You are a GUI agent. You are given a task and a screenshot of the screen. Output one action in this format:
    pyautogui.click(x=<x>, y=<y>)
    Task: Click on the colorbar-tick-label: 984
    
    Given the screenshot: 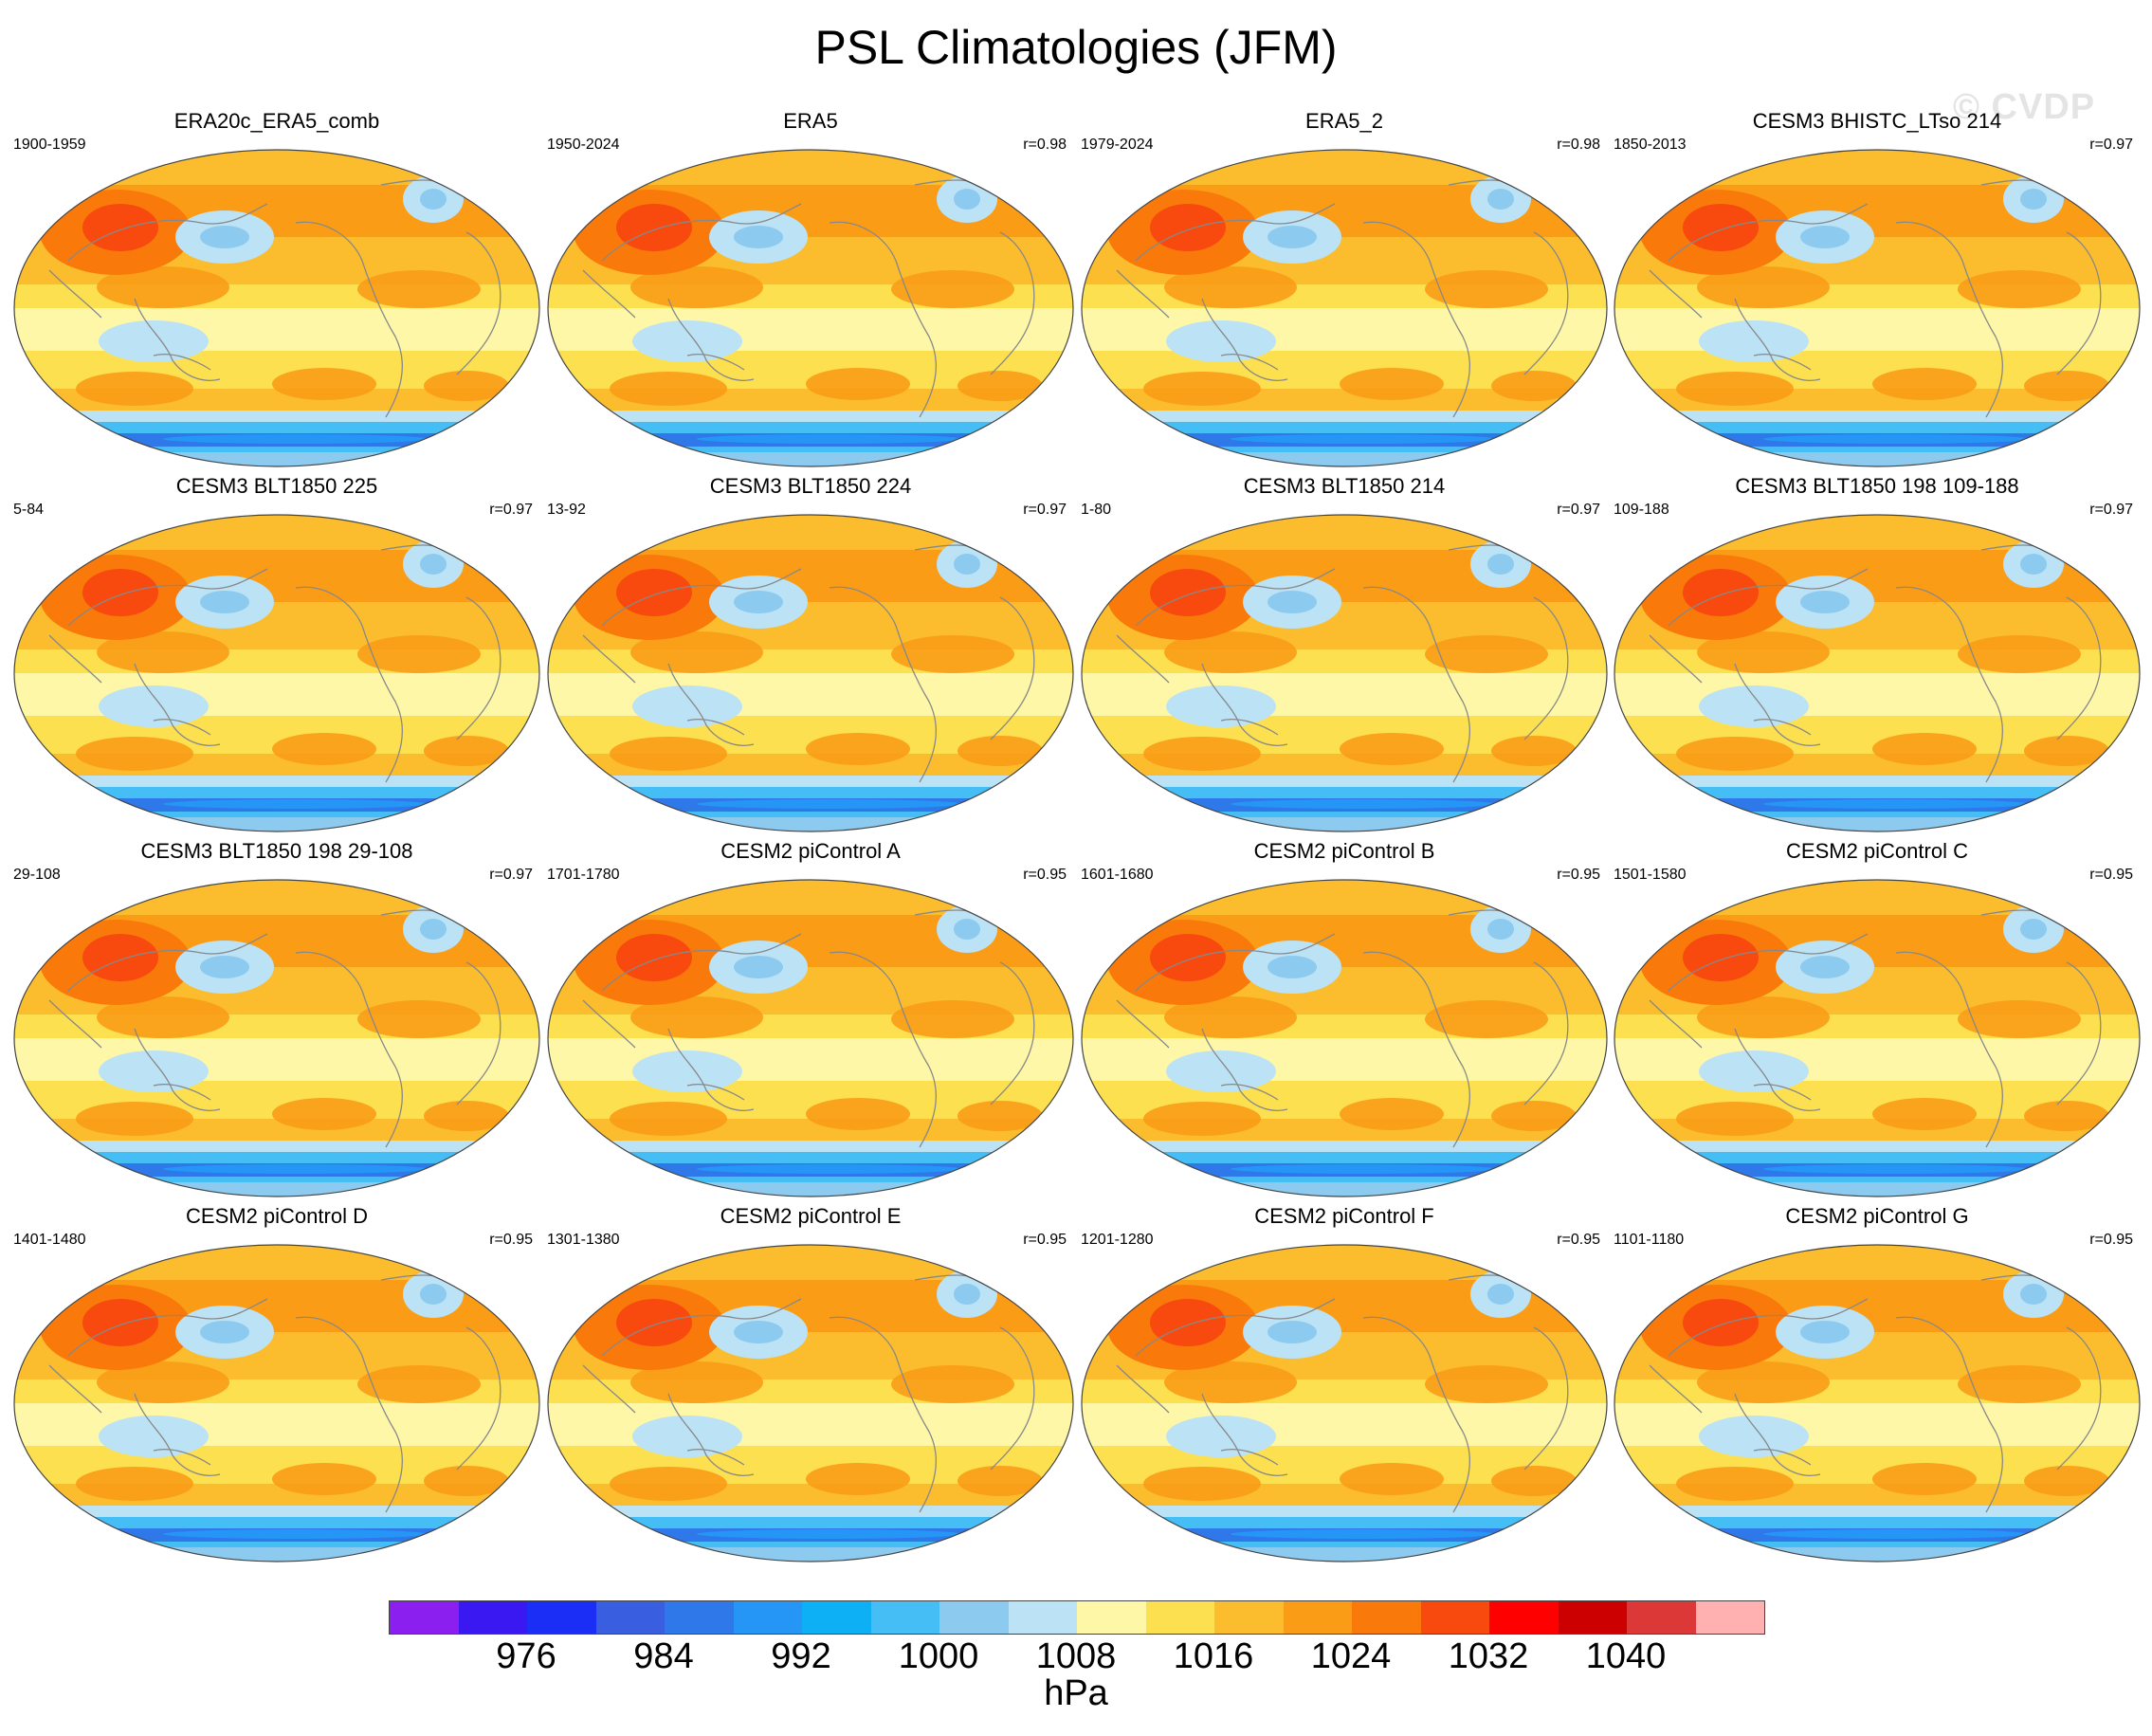 What is the action you would take?
    pyautogui.click(x=664, y=1656)
    